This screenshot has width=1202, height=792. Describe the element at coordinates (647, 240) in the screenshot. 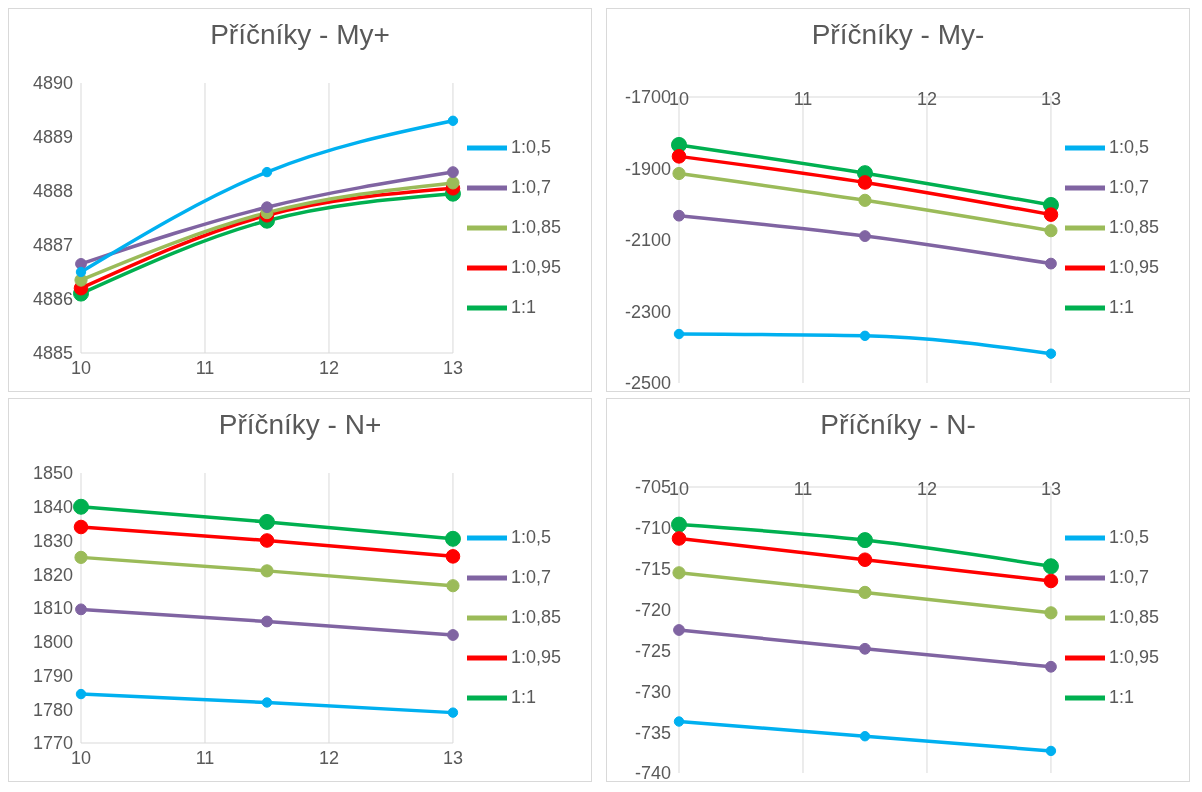

I see `y-tick-label: -2100` at that location.